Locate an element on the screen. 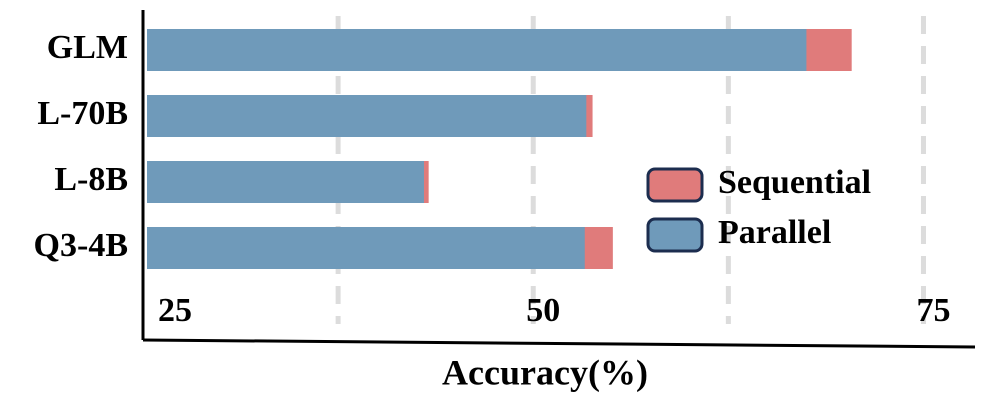 The height and width of the screenshot is (411, 996). x-axis-label: Accuracy(%) is located at coordinates (545, 372).